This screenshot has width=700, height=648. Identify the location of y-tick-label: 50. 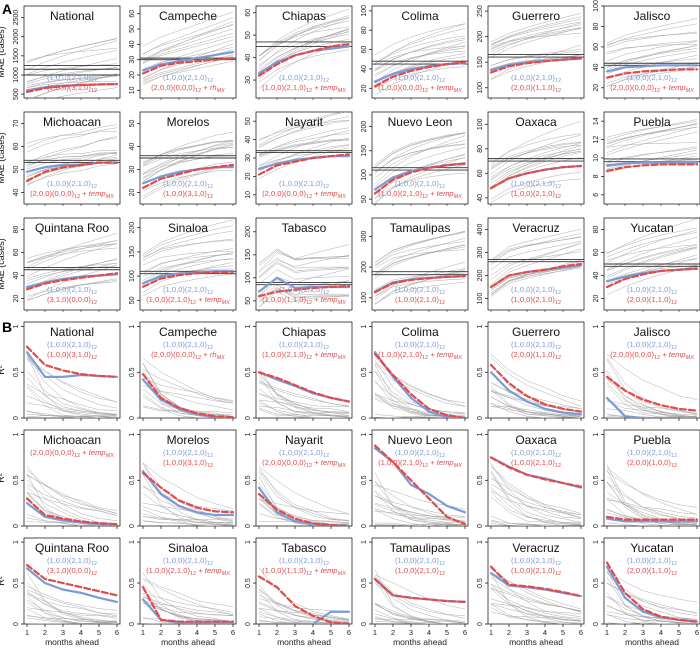
(248, 121).